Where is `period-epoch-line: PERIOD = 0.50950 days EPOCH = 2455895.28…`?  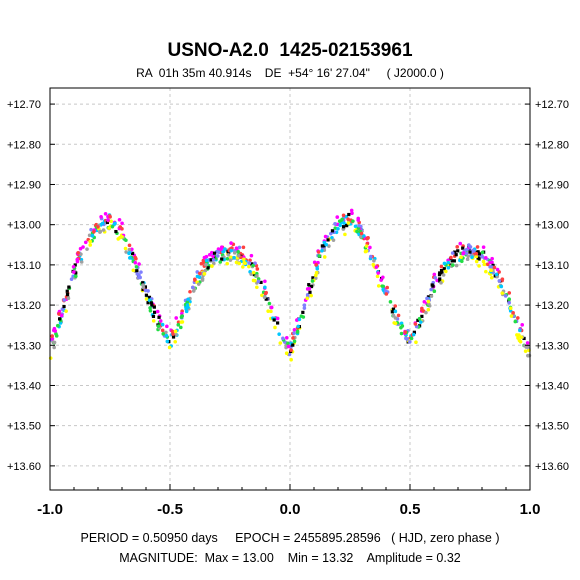
period-epoch-line: PERIOD = 0.50950 days EPOCH = 2455895.28… is located at coordinates (290, 538).